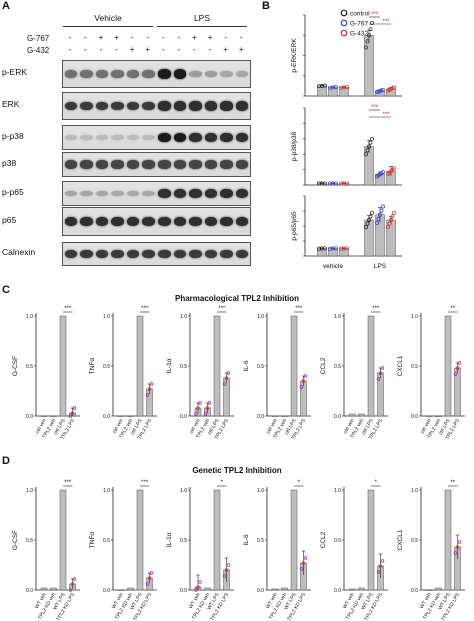 This screenshot has height=621, width=474. Describe the element at coordinates (246, 540) in the screenshot. I see `y-axis-label: IL-6` at that location.